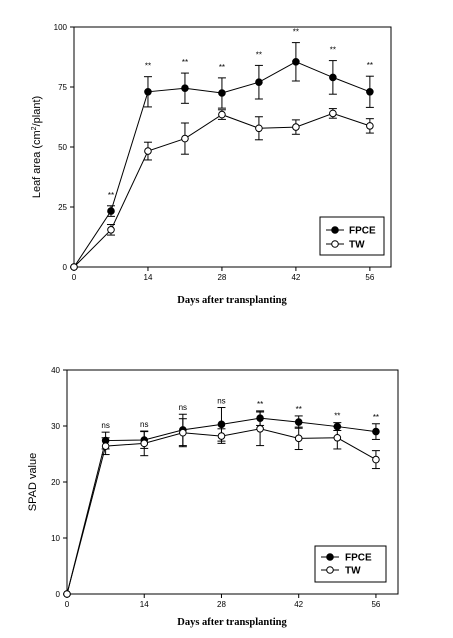 The height and width of the screenshot is (638, 453). I want to click on y-tick-label: 75, so click(62, 87).